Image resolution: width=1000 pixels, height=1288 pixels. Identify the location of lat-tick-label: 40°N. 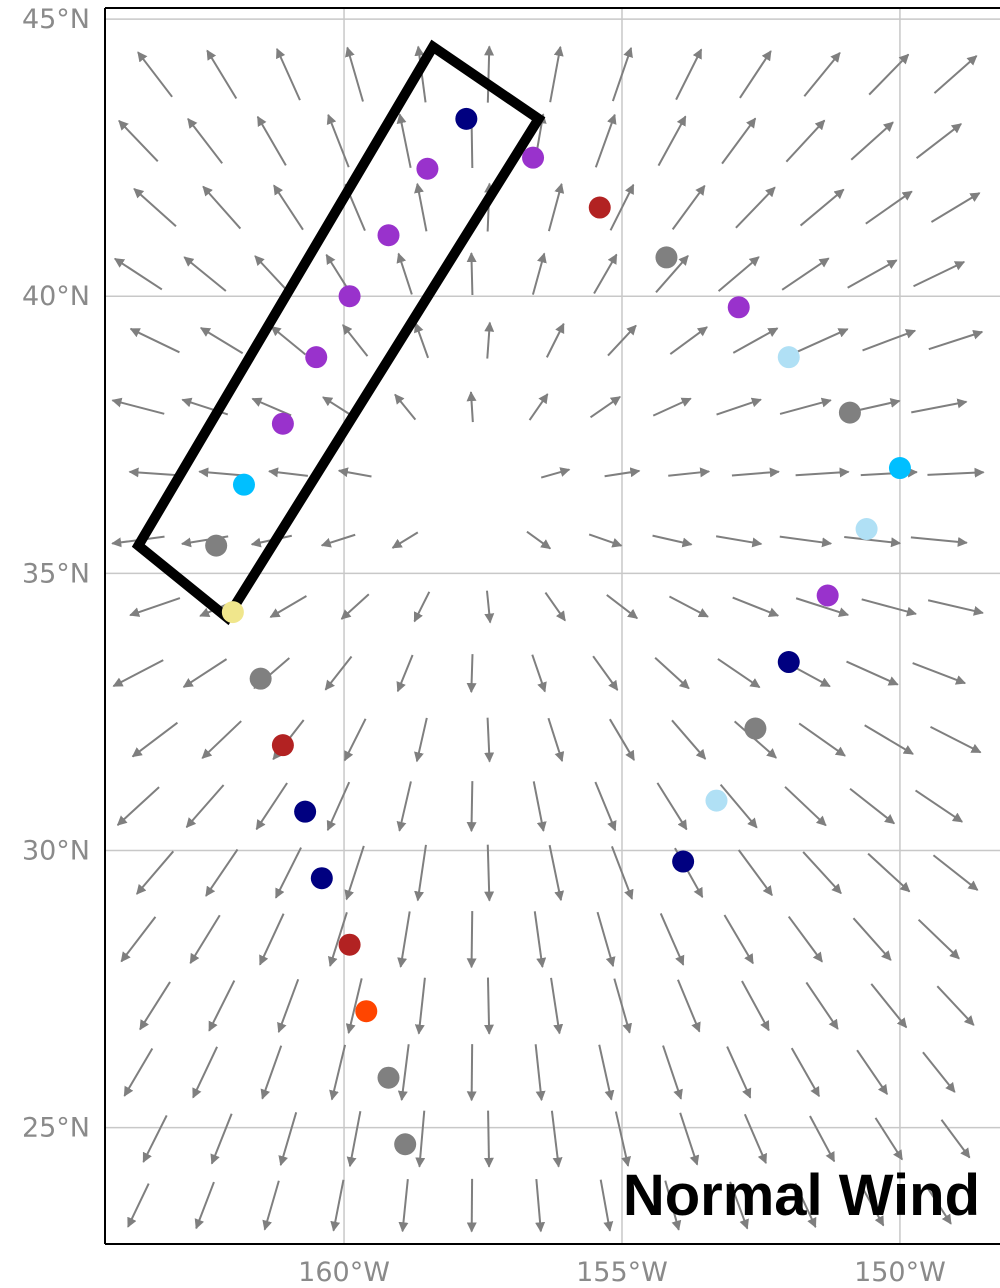
(56, 296).